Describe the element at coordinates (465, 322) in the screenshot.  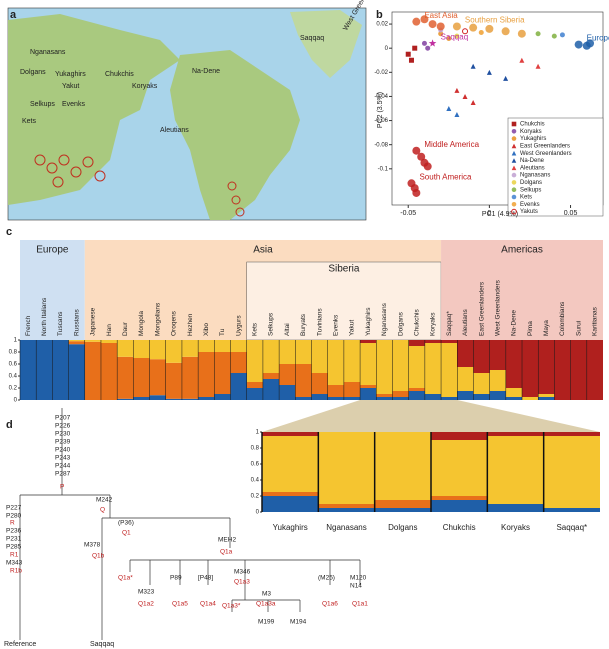
I see `population-label: Aleutians` at that location.